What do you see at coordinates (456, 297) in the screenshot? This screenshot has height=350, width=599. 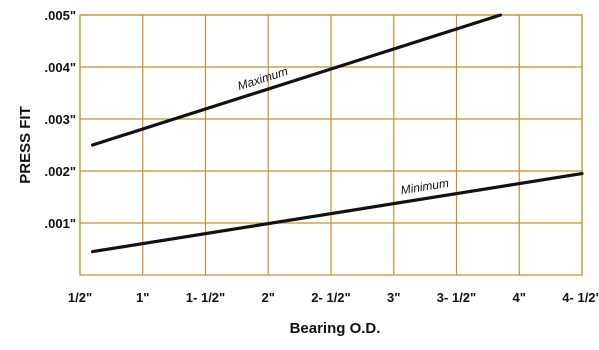 I see `x-tick-label: 3- 1/2"` at bounding box center [456, 297].